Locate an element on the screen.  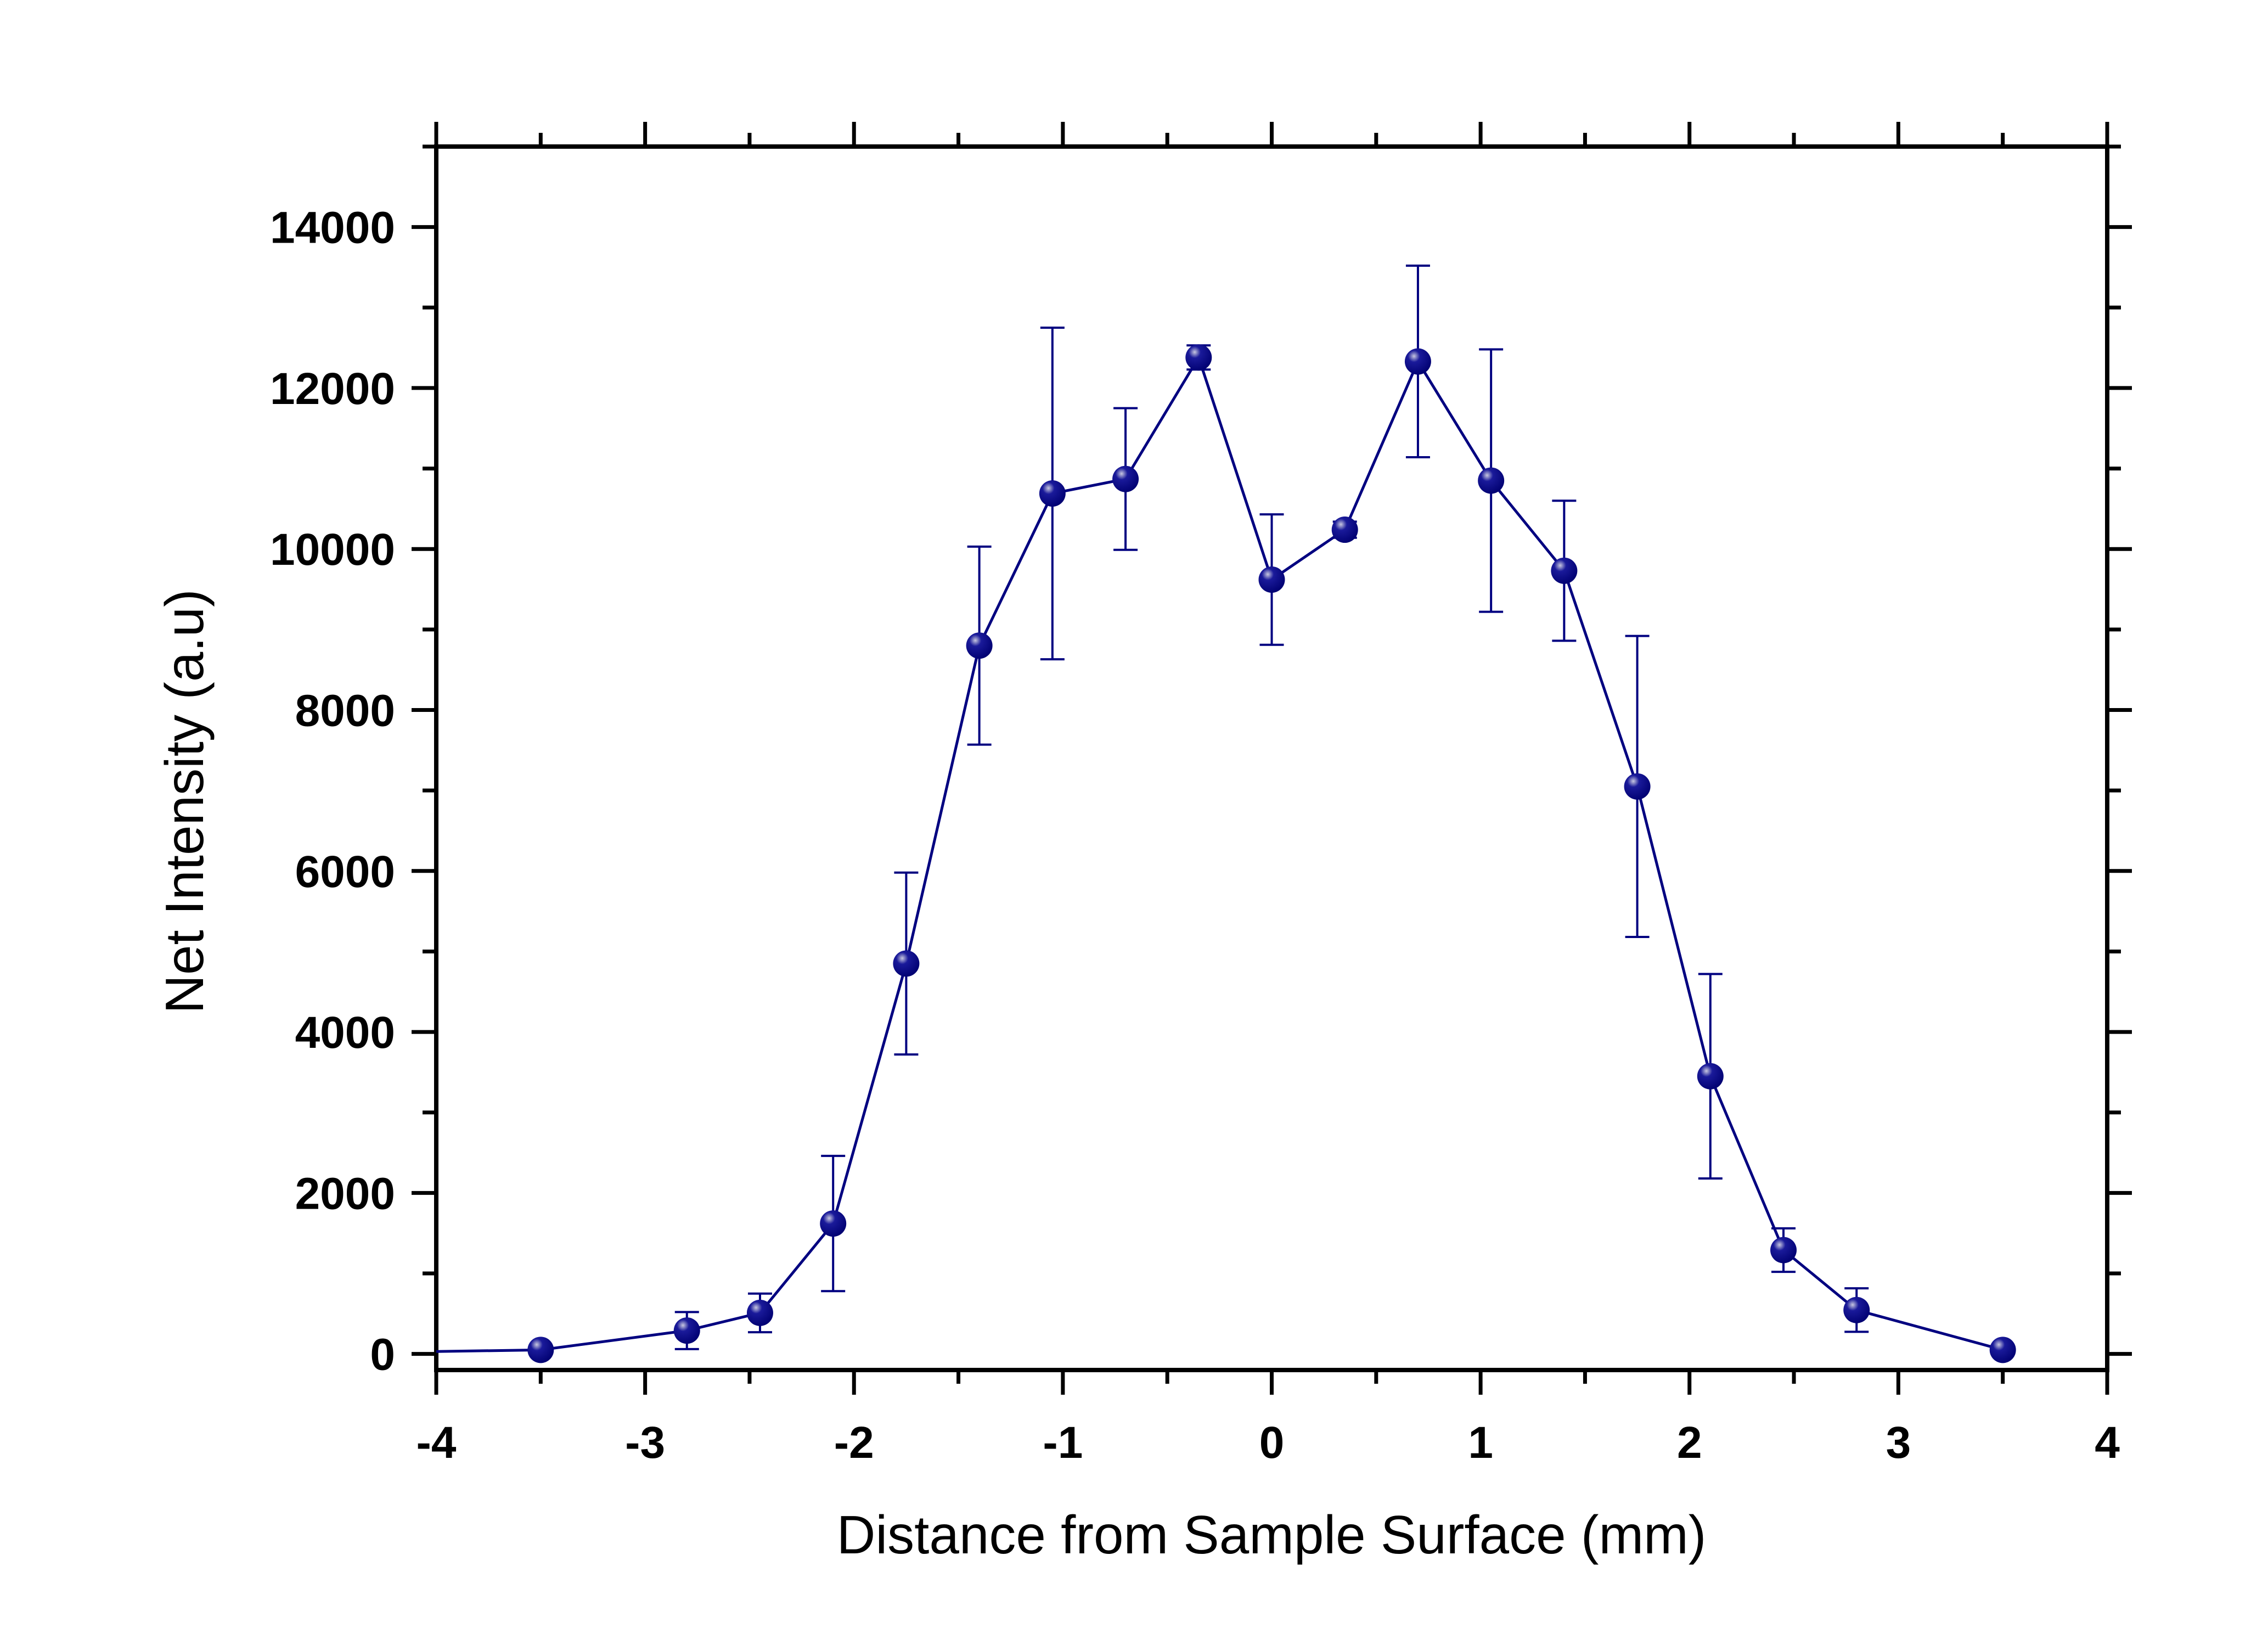
x-tick-label: -2 is located at coordinates (854, 1443).